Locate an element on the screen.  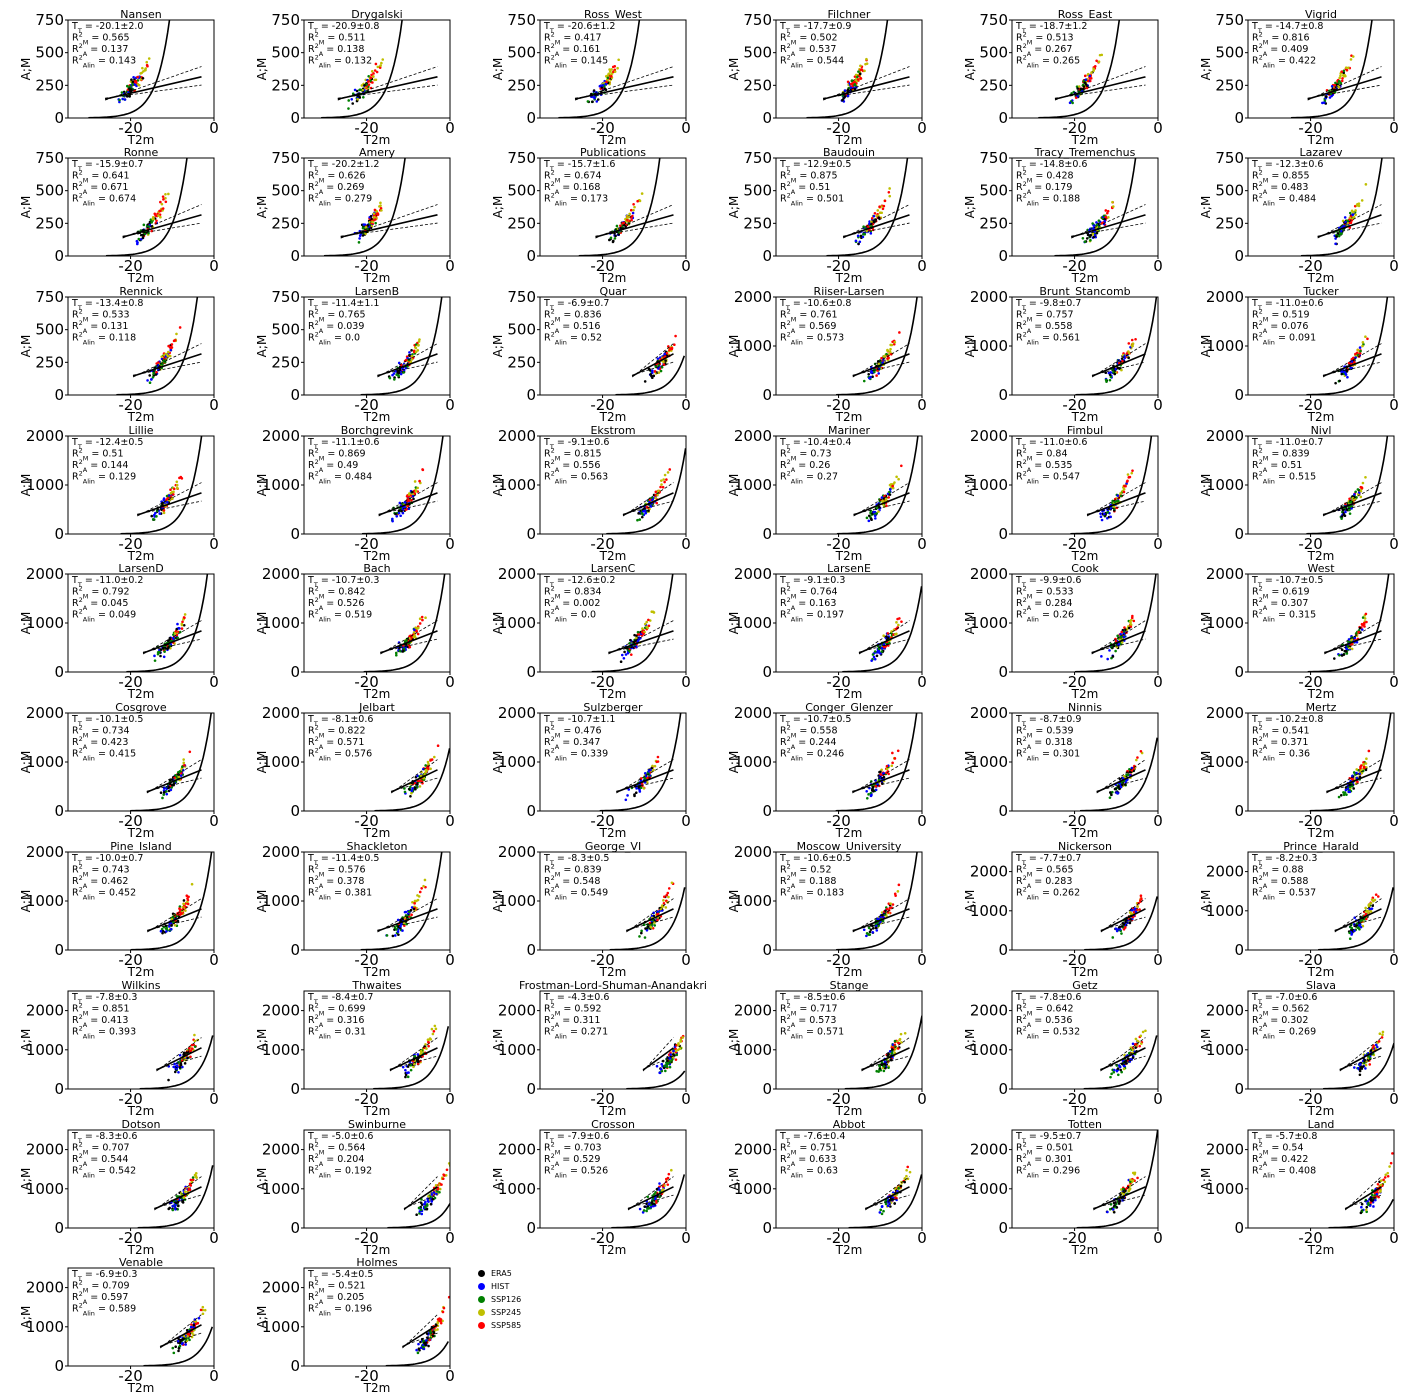
y-tick-label: 500 is located at coordinates (285, 53).